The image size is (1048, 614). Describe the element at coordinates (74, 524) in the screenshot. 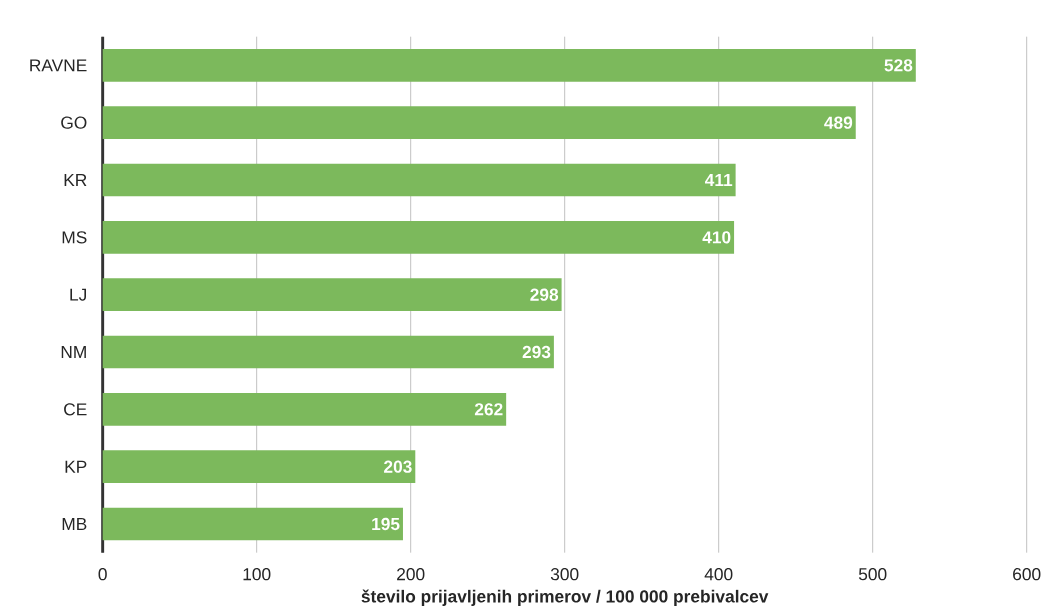

I see `y-tick-label: MB` at that location.